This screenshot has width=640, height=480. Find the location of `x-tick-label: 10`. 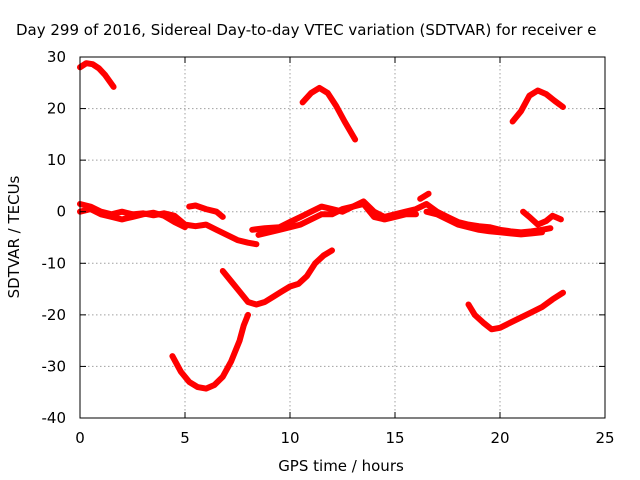

x-tick-label: 10 is located at coordinates (289, 438).